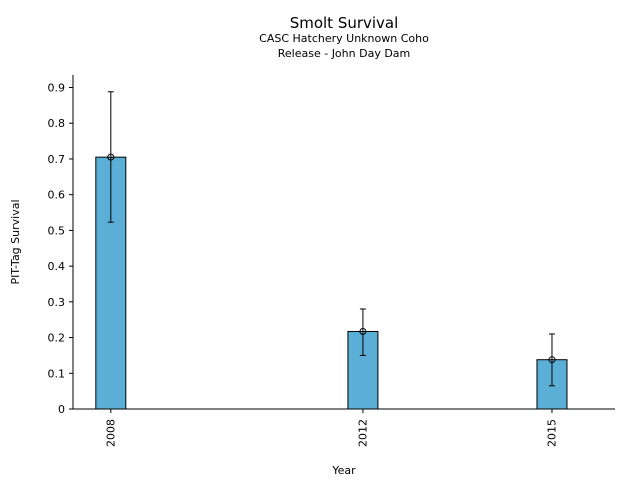 This screenshot has height=480, width=640. What do you see at coordinates (57, 230) in the screenshot?
I see `y-tick-label-0.5: 0.5` at bounding box center [57, 230].